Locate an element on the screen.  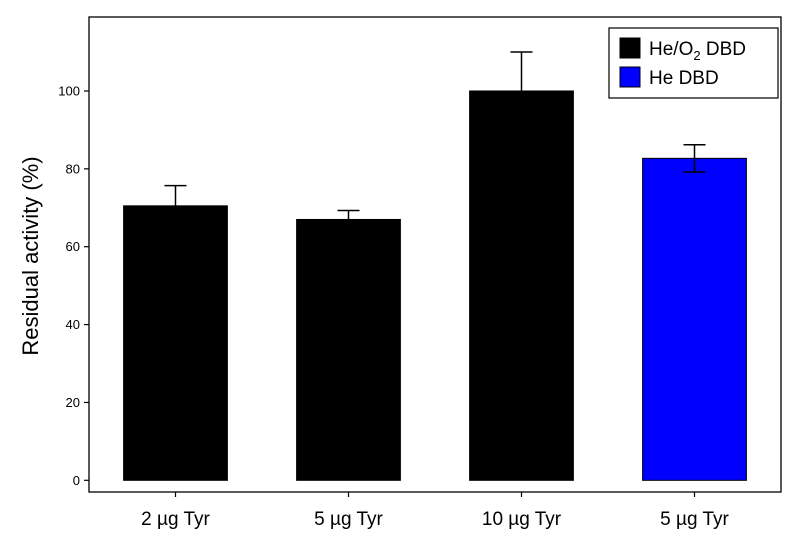
y-tick-label: 40 is located at coordinates (73, 324).